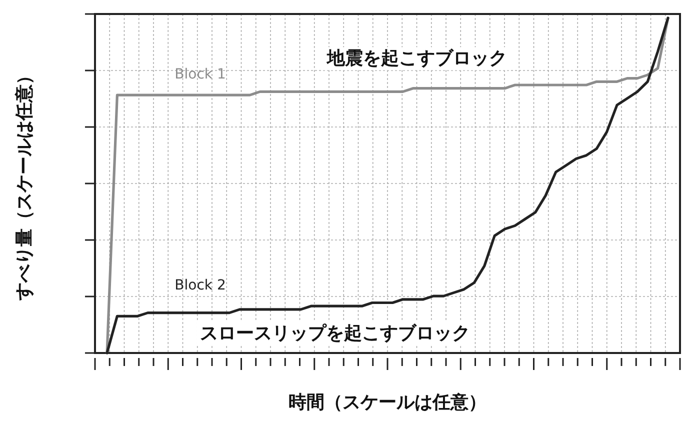 The image size is (696, 421). I want to click on y-axis-title: すべり量（スケールは任意）, so click(24, 184).